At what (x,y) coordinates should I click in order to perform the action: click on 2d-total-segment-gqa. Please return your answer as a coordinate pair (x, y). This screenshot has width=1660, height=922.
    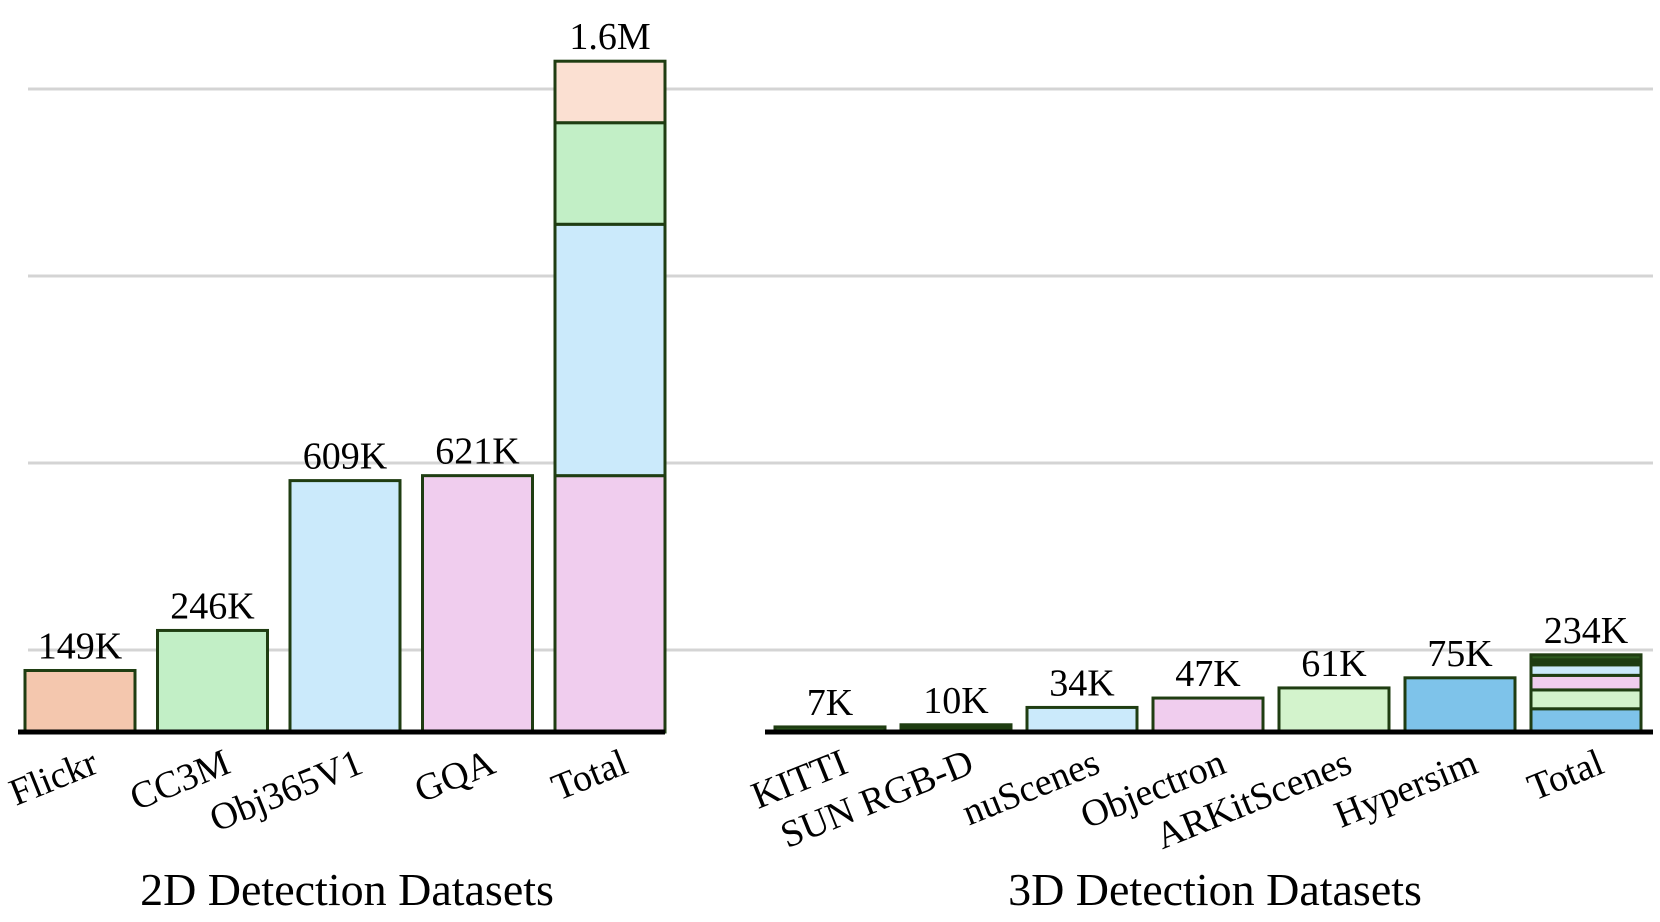
    Looking at the image, I should click on (610, 604).